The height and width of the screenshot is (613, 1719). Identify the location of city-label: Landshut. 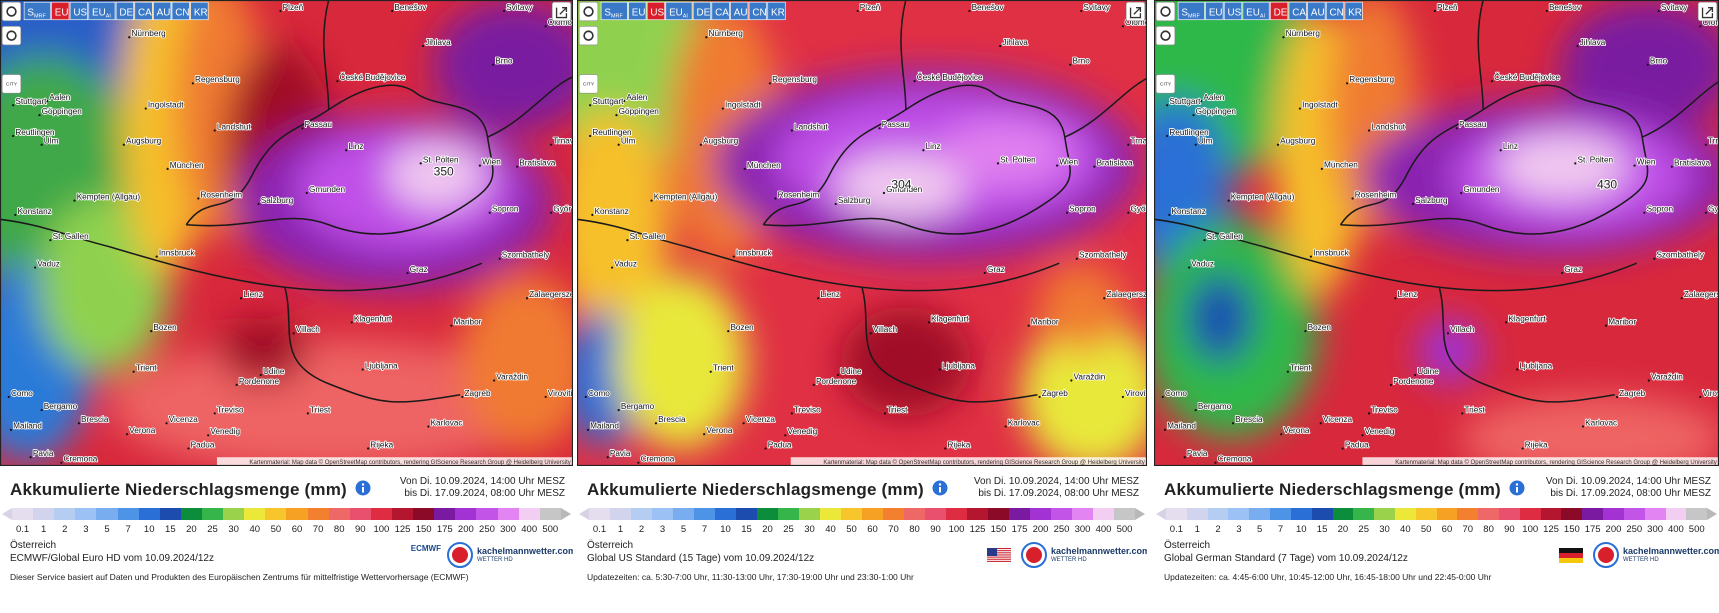
(234, 126).